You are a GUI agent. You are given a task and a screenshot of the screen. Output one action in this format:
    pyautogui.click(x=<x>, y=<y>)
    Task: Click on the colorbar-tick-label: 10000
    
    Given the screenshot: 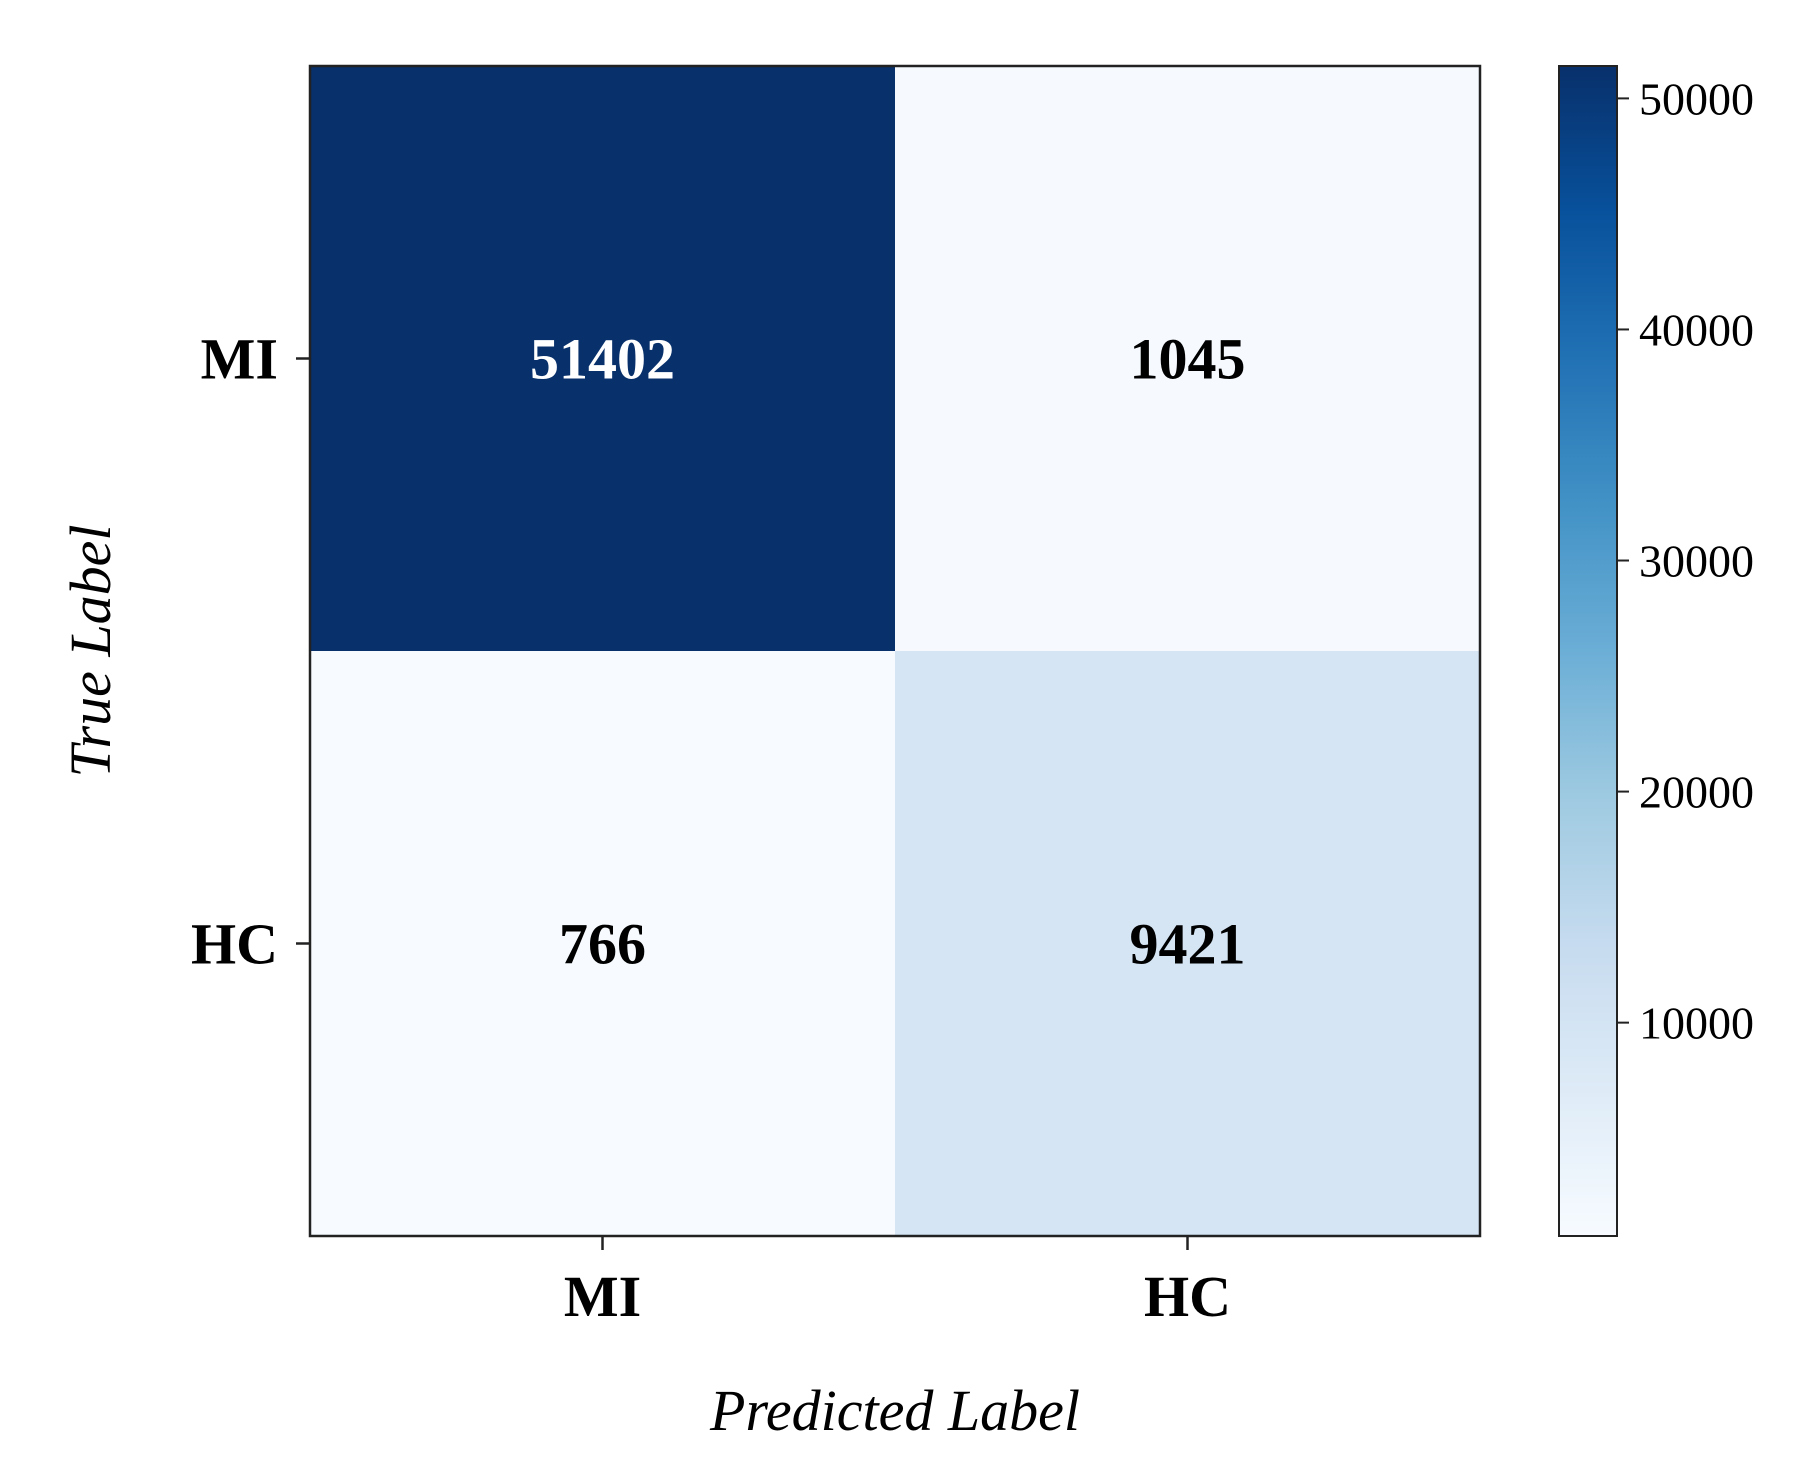 What is the action you would take?
    pyautogui.click(x=1696, y=1023)
    